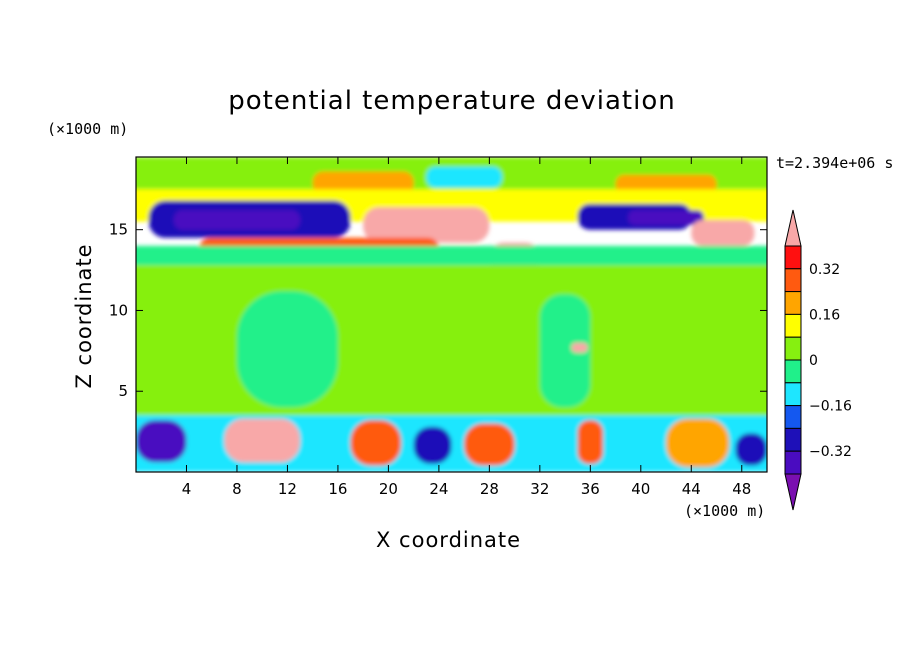  Describe the element at coordinates (793, 228) in the screenshot. I see `colorbar-max-arrow` at that location.